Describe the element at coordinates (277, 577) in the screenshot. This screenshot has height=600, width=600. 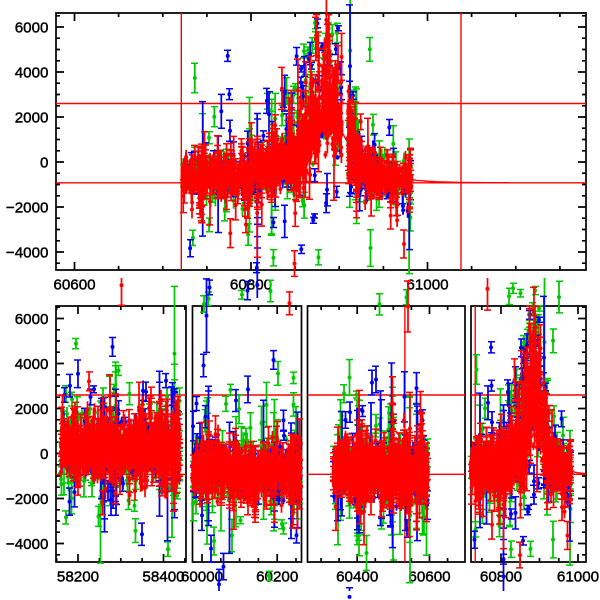
I see `svg-text: 60200` at that location.